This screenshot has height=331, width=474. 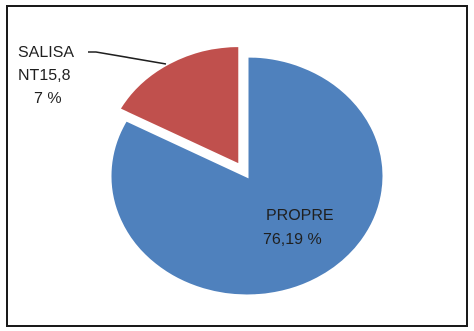 What do you see at coordinates (44, 75) in the screenshot?
I see `salisant-label-line-2: NT15,8` at bounding box center [44, 75].